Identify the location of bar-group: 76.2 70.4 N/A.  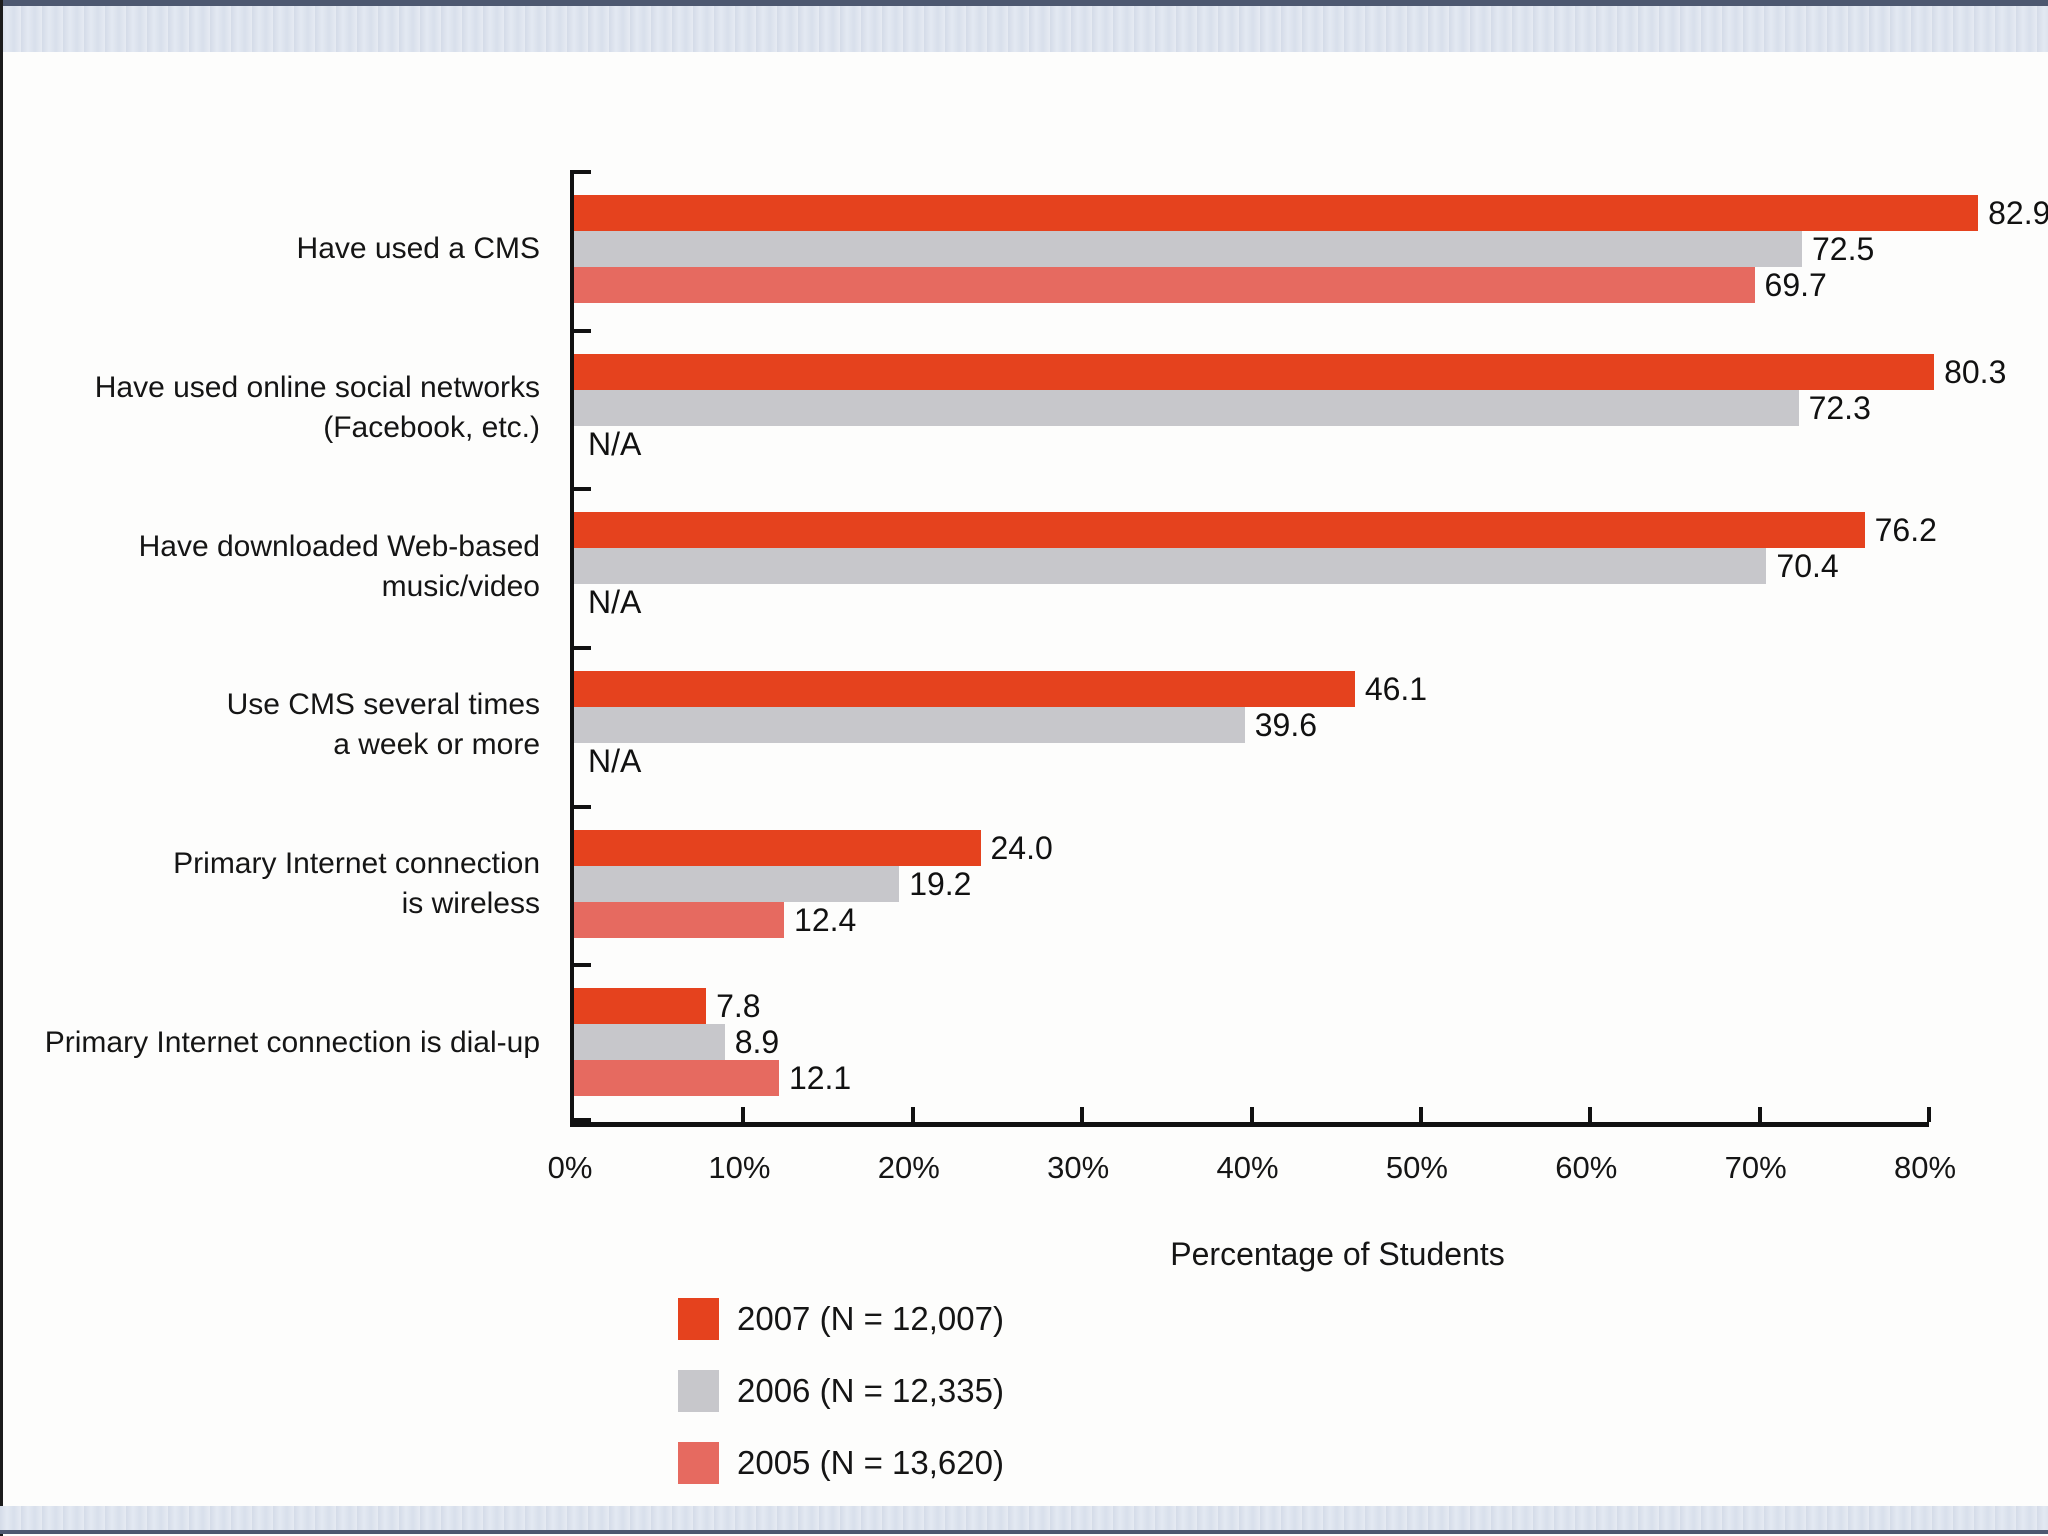
(1255, 566).